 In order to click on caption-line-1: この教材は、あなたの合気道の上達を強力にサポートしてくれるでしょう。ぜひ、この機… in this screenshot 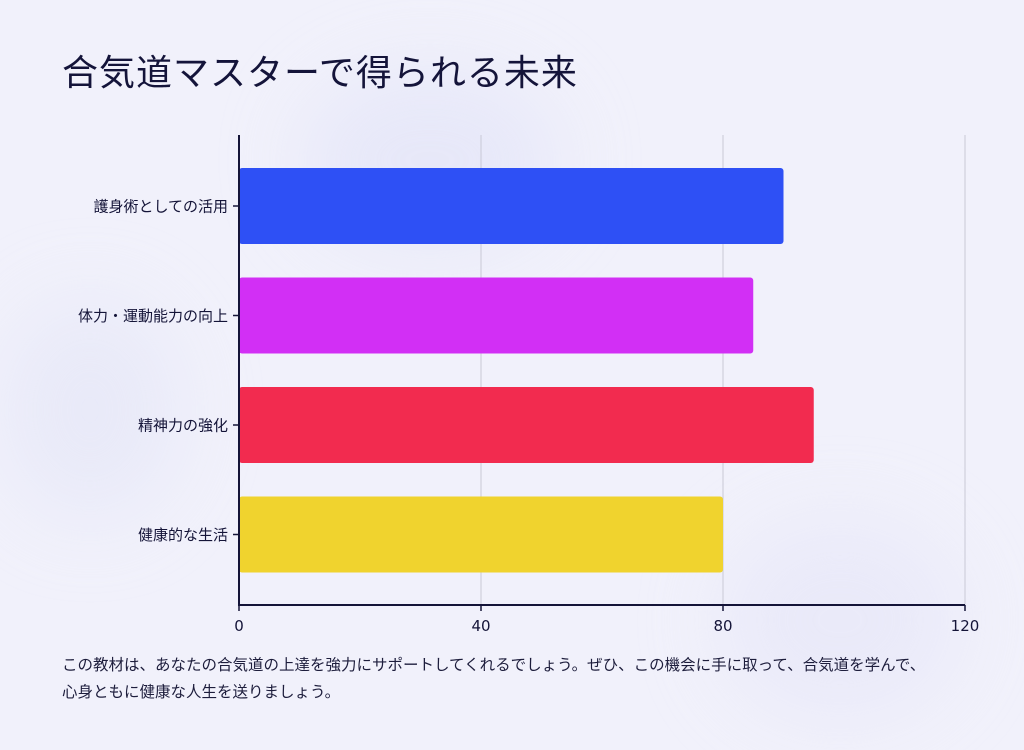, I will do `click(494, 665)`.